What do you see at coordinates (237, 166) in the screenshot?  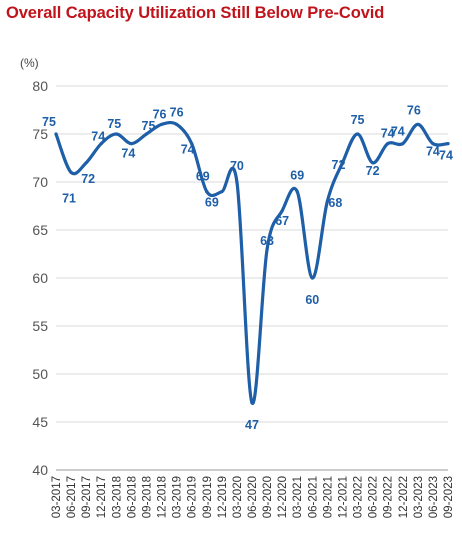 I see `data-label: 70` at bounding box center [237, 166].